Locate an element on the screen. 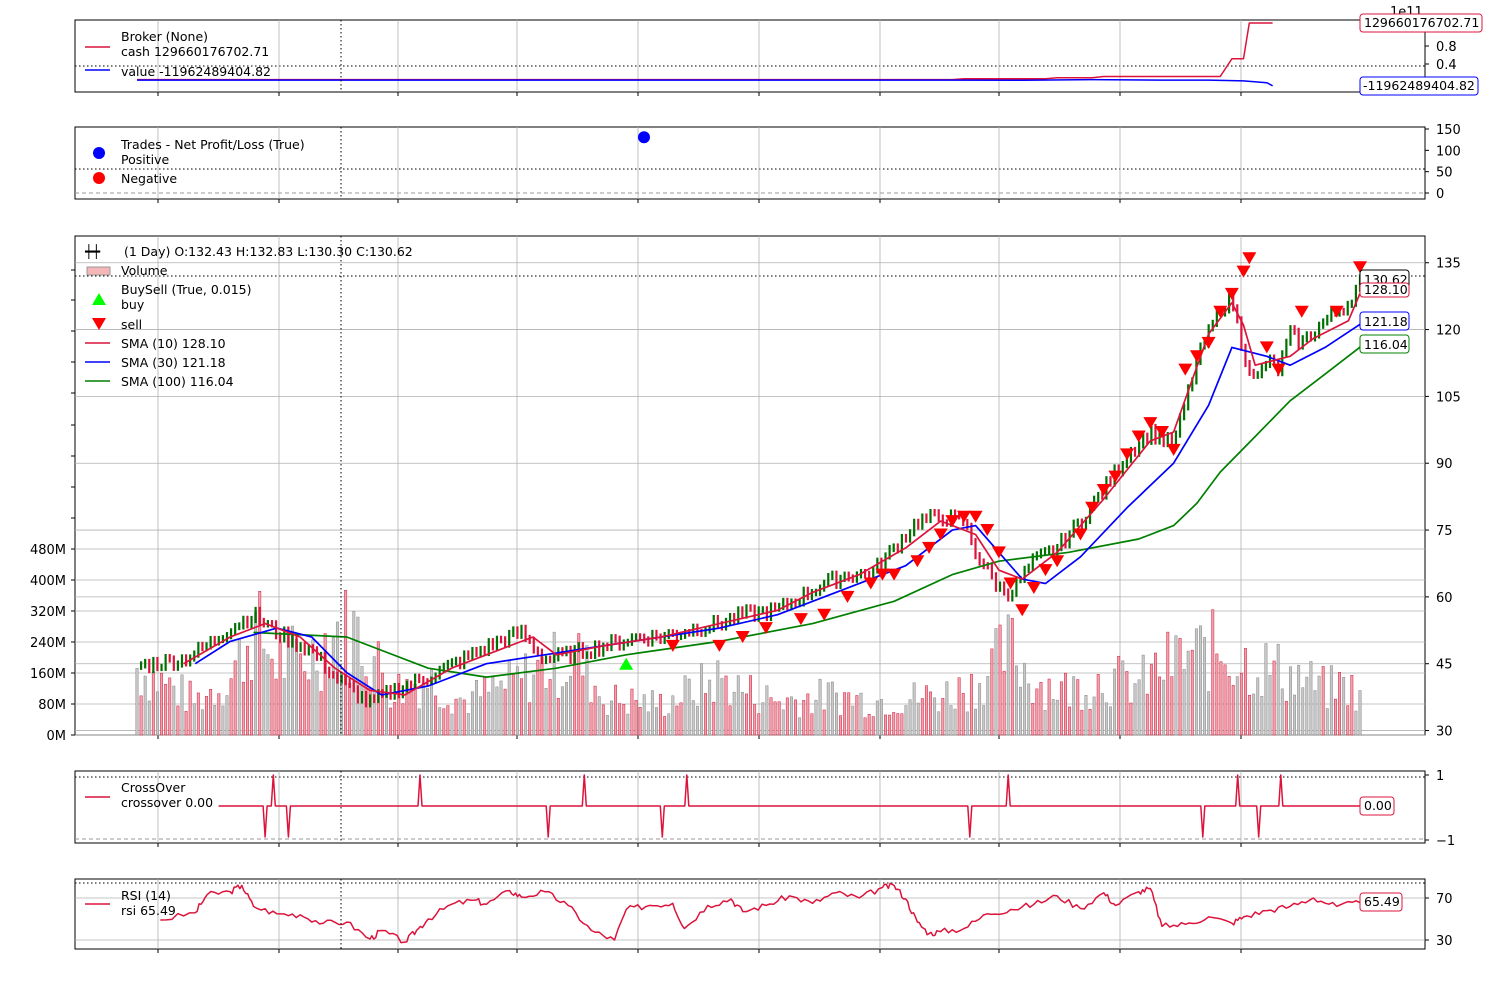 The image size is (1500, 1000). buy-legend-marker is located at coordinates (99, 299).